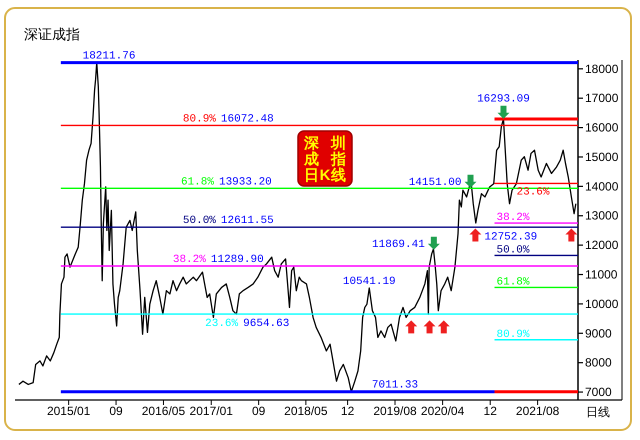 This screenshot has width=640, height=440. What do you see at coordinates (503, 100) in the screenshot?
I see `annotation: 16293.09` at bounding box center [503, 100].